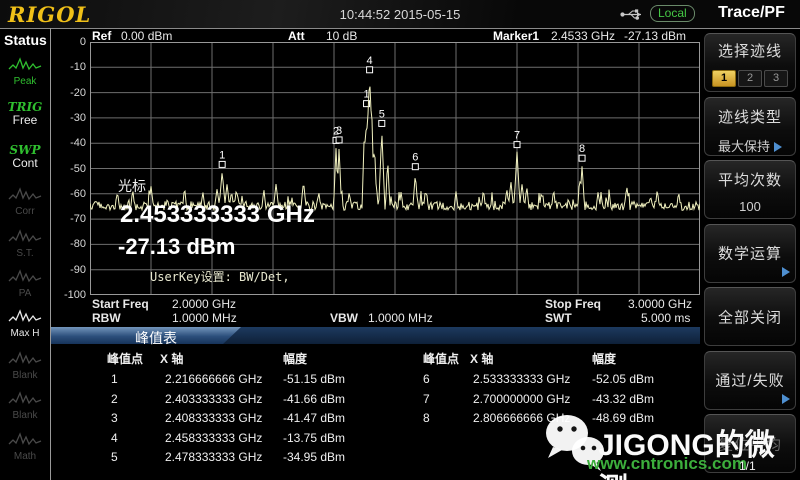 Image resolution: width=800 pixels, height=480 pixels. What do you see at coordinates (82, 42) in the screenshot?
I see `y-axis-tick: 0` at bounding box center [82, 42].